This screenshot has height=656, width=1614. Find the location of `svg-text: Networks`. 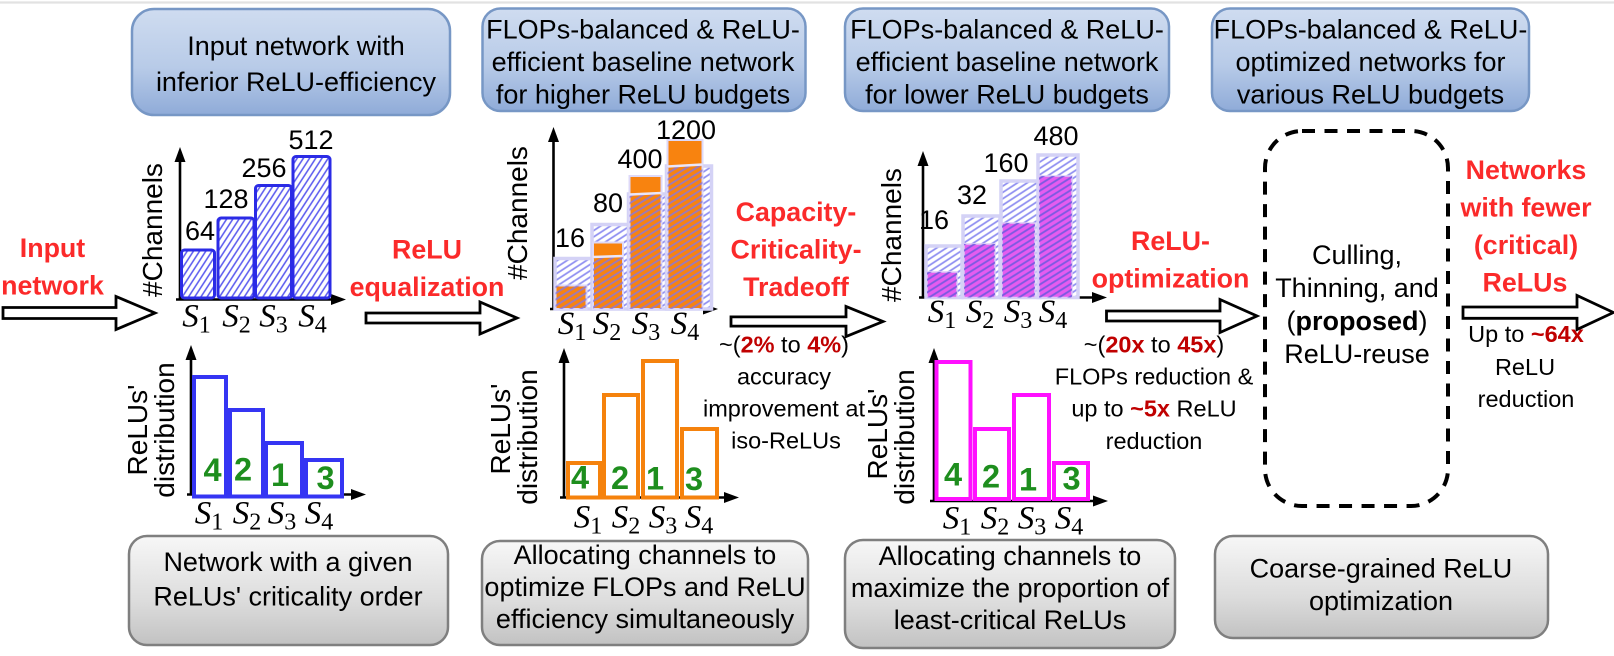

svg-text: Networks is located at coordinates (1526, 170).